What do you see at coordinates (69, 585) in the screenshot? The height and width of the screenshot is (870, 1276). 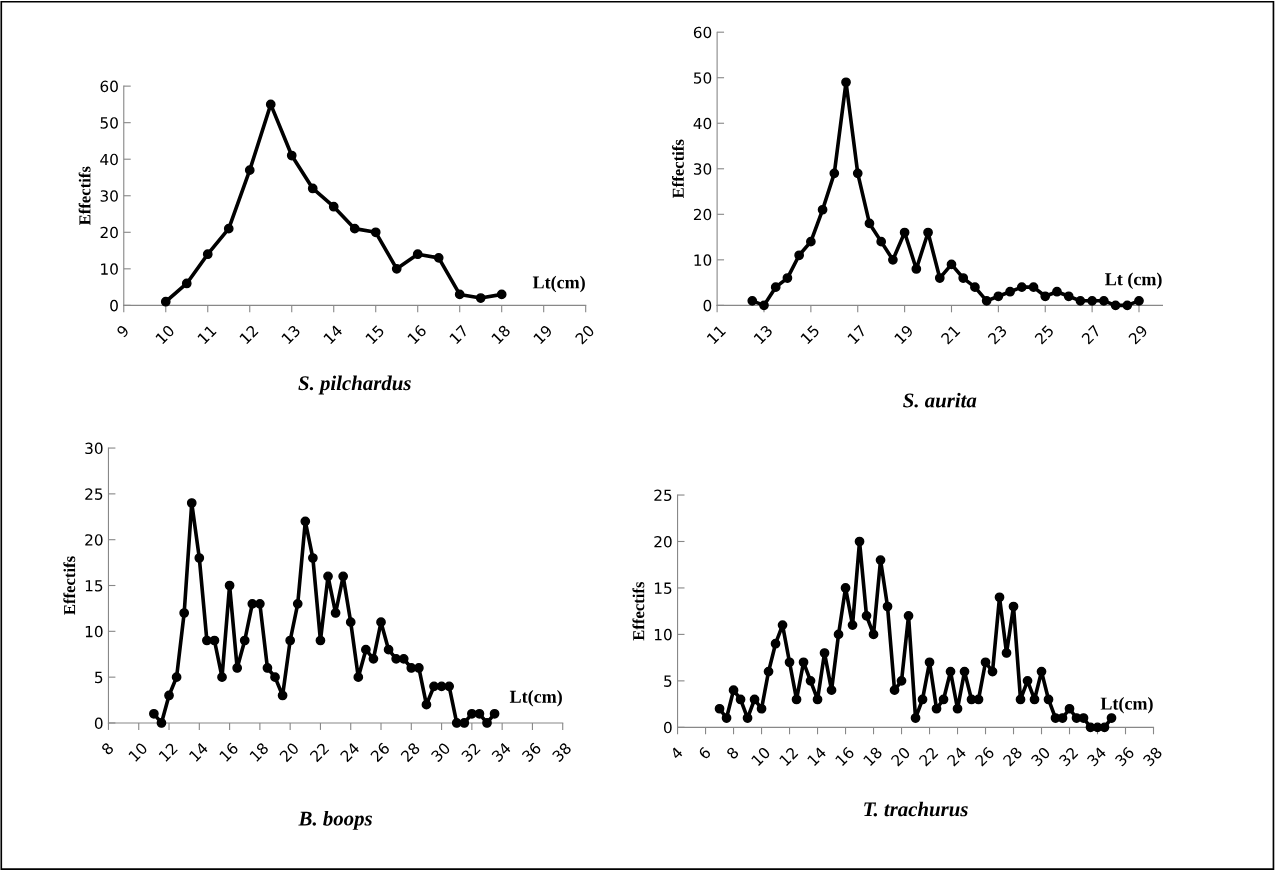 I see `y-axis-title: Effectifs` at bounding box center [69, 585].